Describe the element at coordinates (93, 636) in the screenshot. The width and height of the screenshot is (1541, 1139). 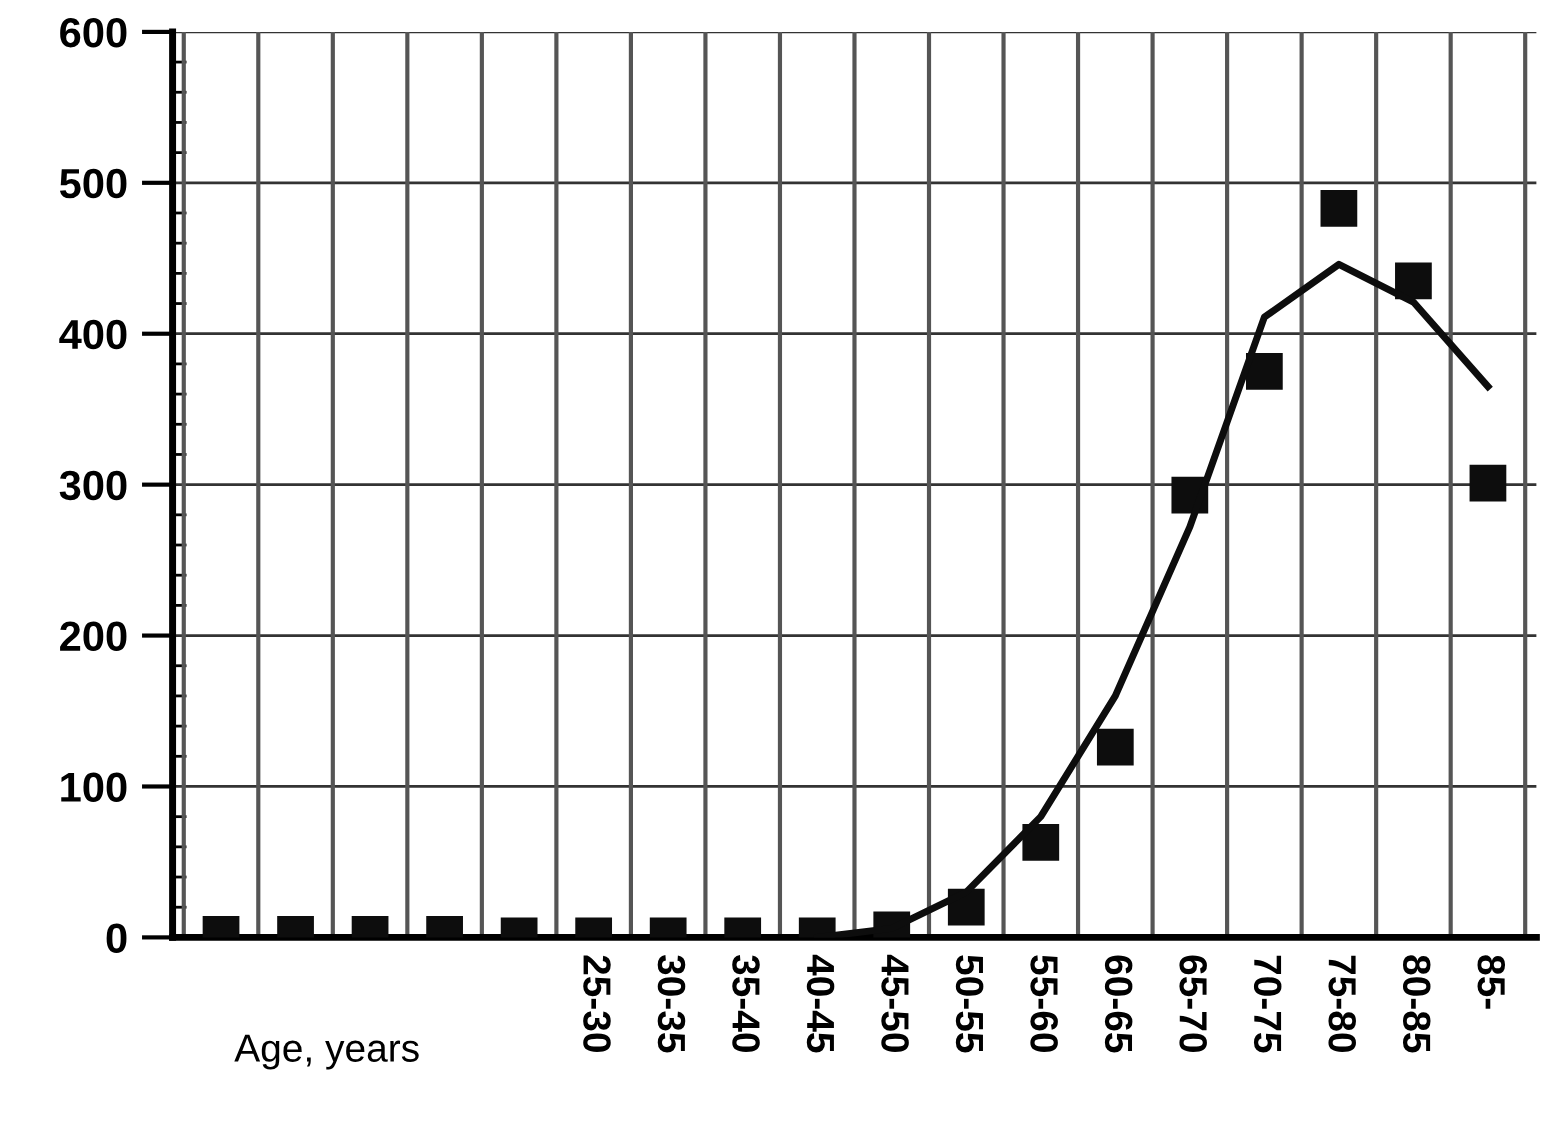
I see `y-tick-label: 200` at that location.